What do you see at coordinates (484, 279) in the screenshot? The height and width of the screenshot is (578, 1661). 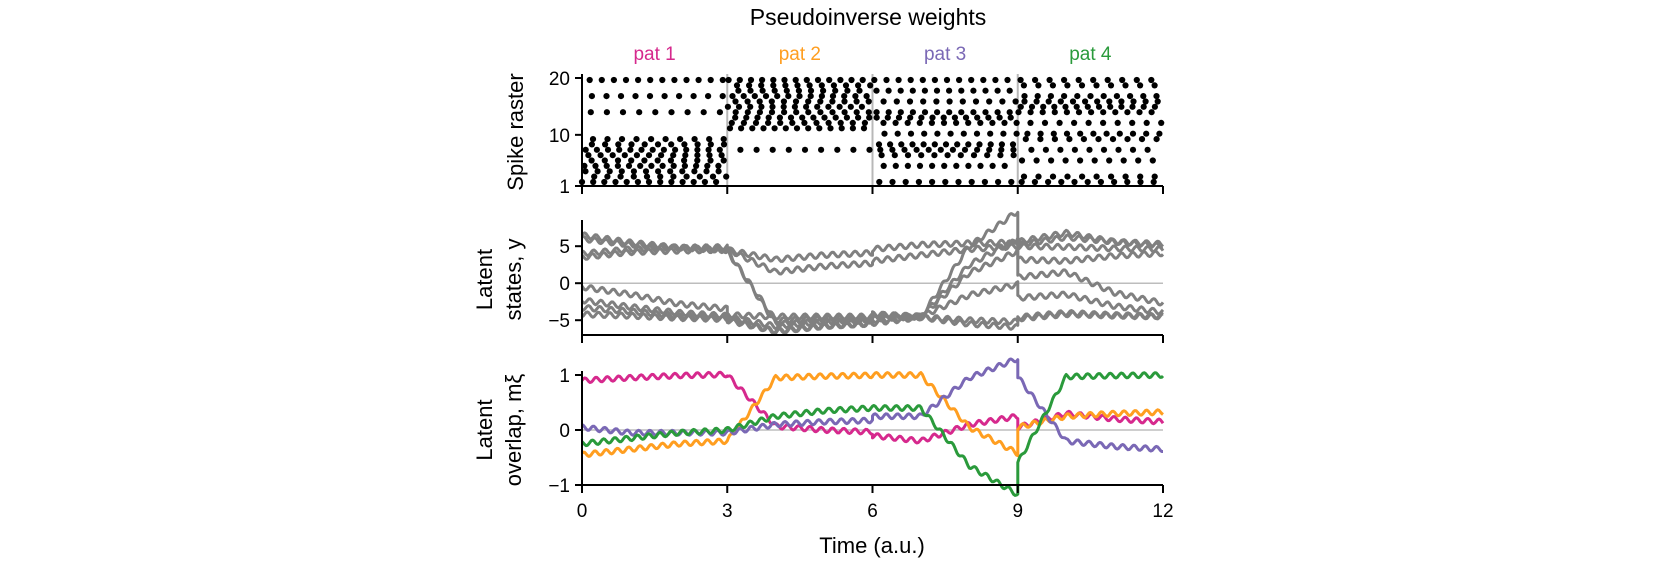 I see `y-axis-label: Latent` at bounding box center [484, 279].